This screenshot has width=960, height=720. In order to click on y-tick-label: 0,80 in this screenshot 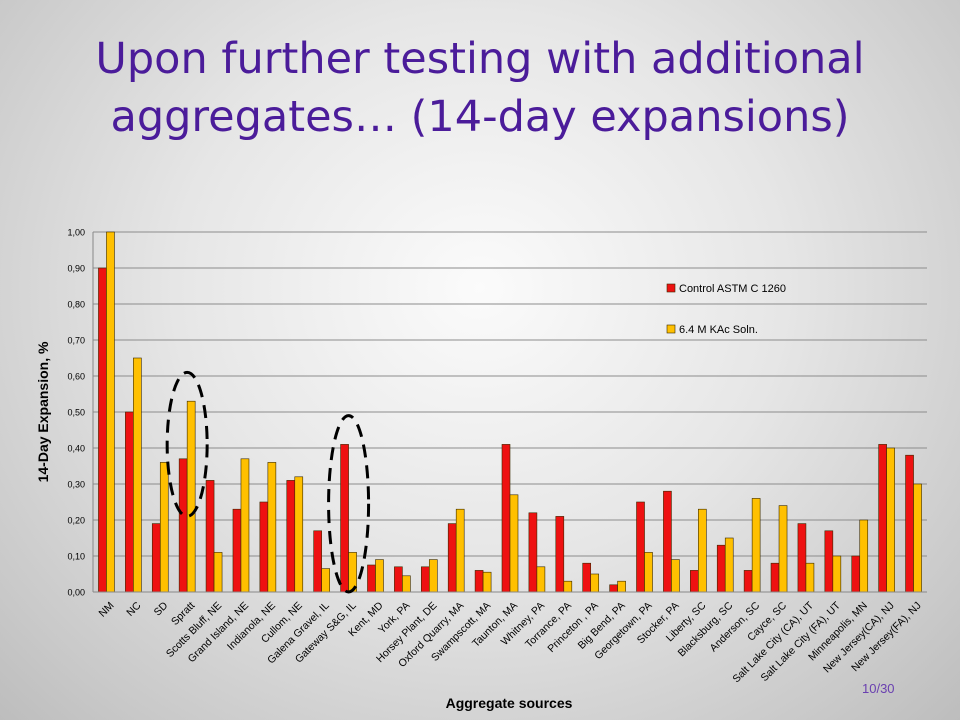, I will do `click(76, 305)`.